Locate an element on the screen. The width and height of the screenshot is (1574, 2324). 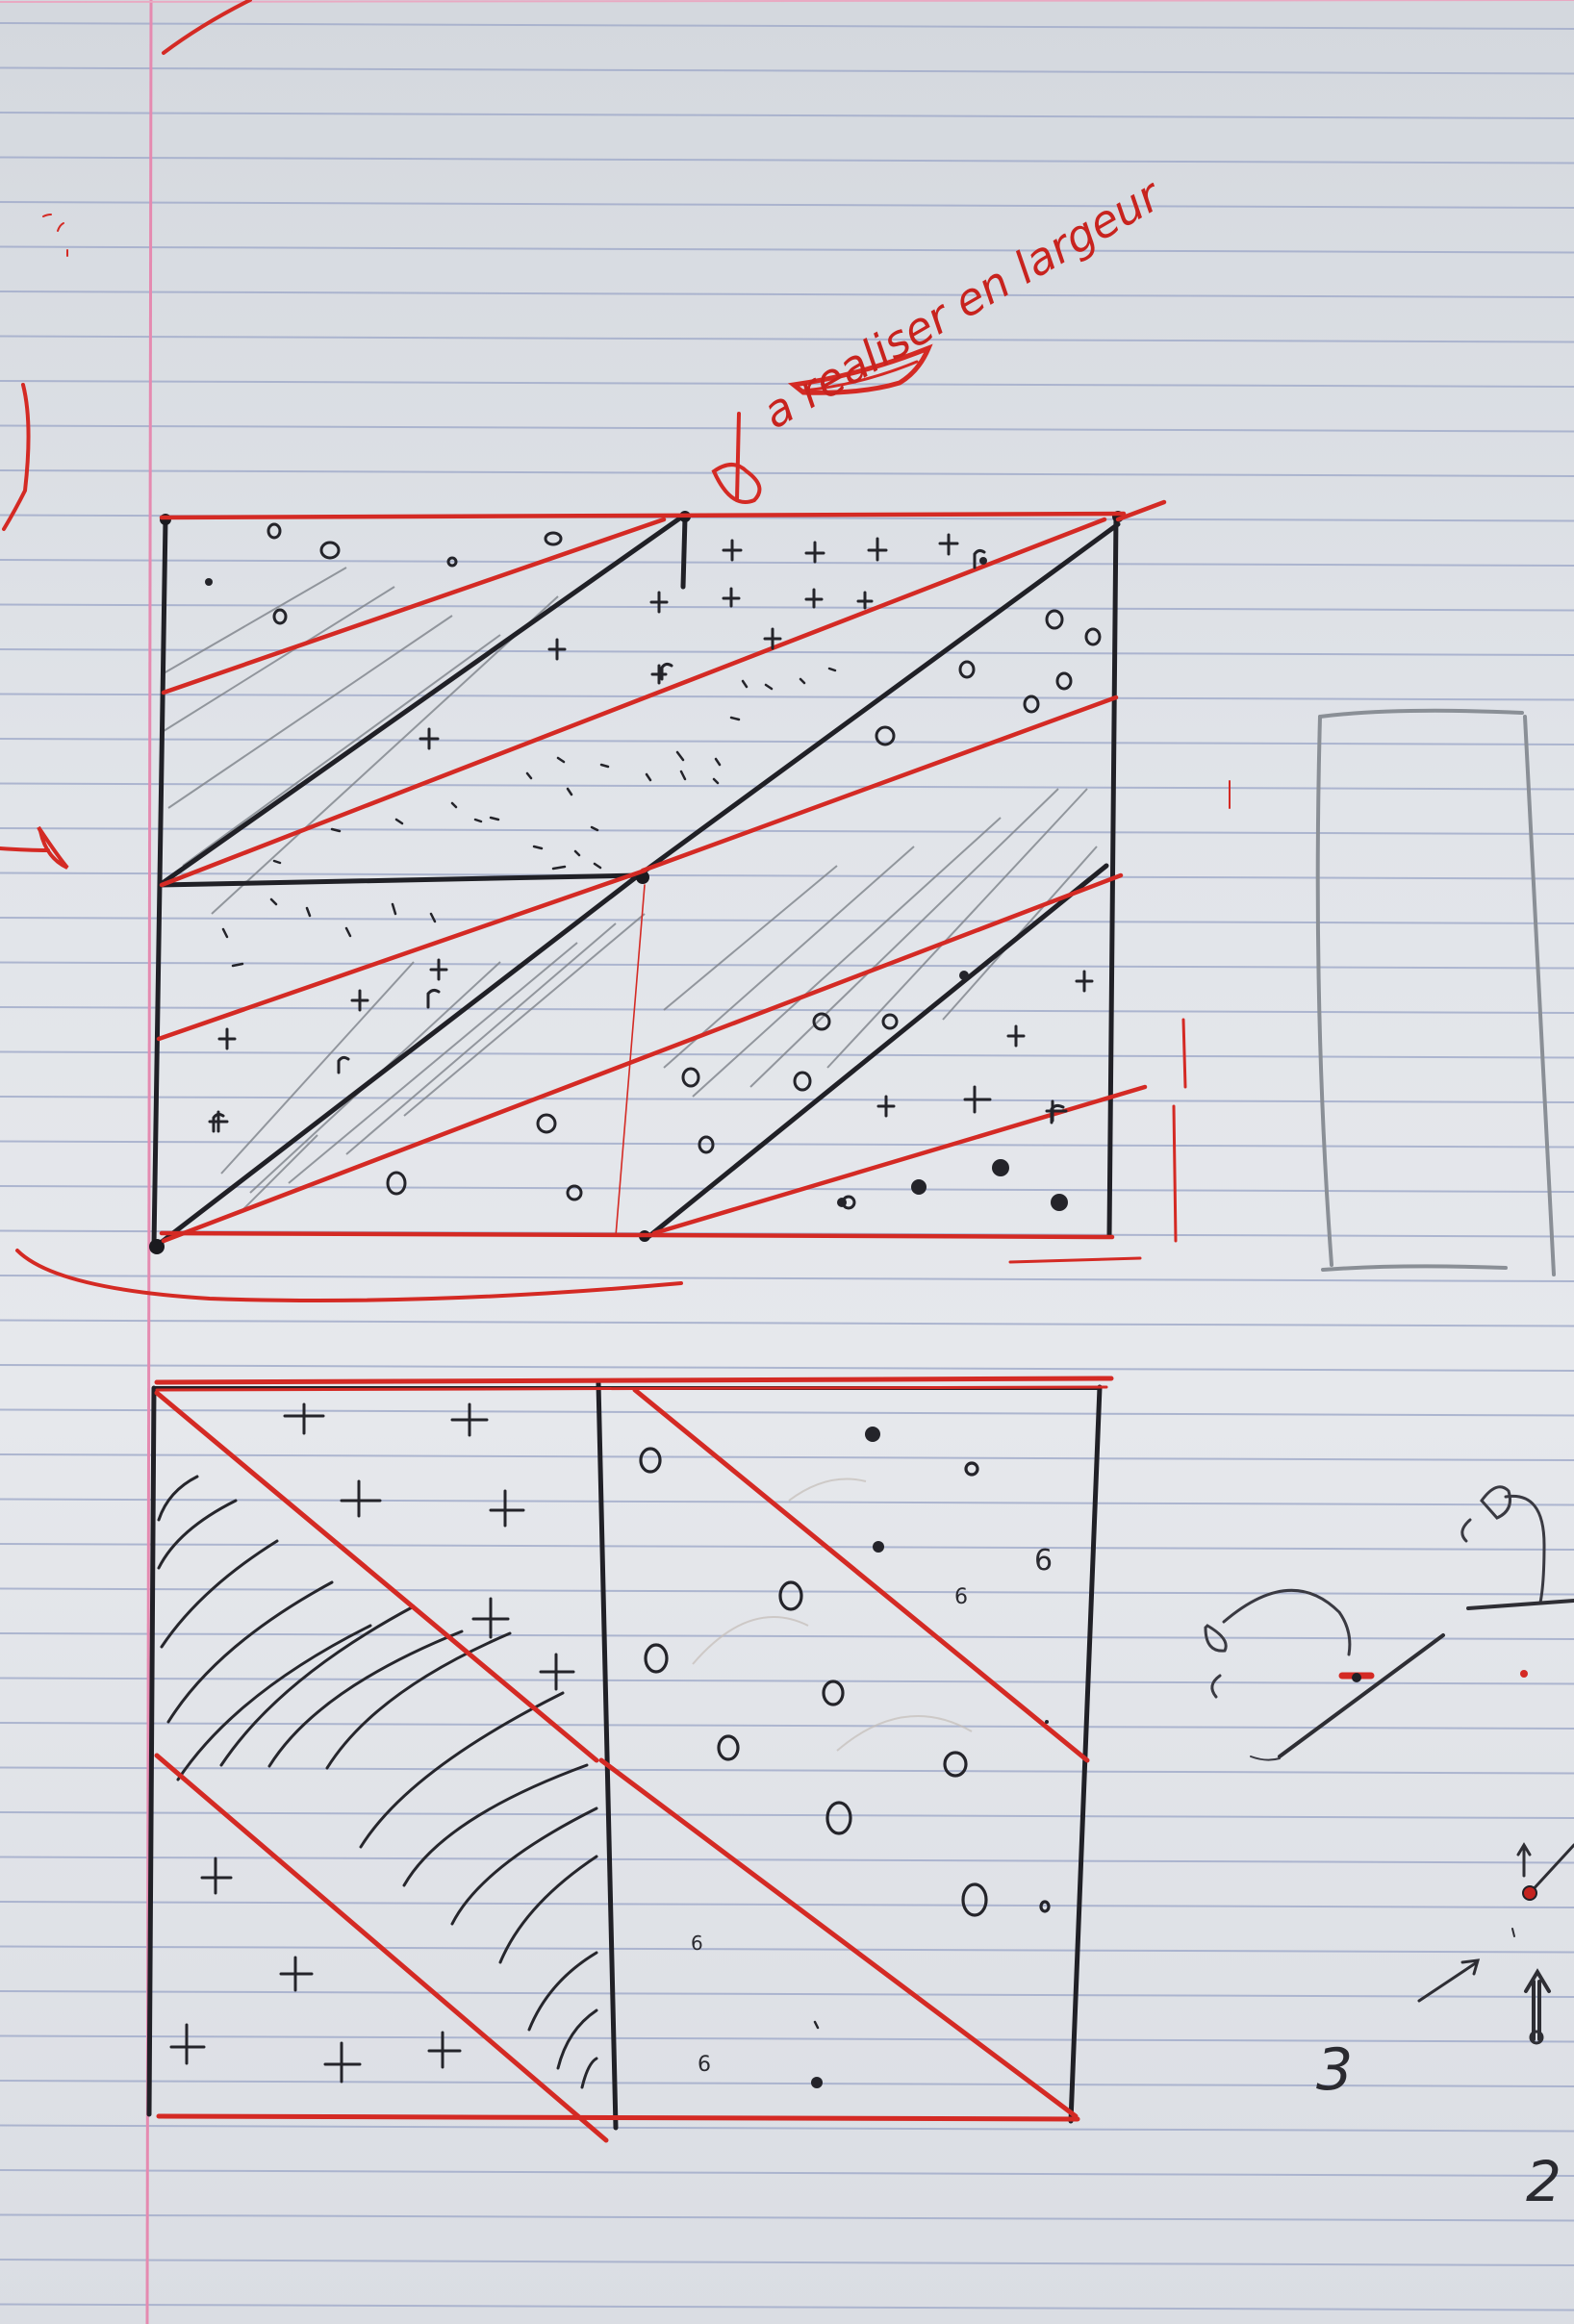
small-sixes-bottom: 6 6 6 6 is located at coordinates (872, 1810).